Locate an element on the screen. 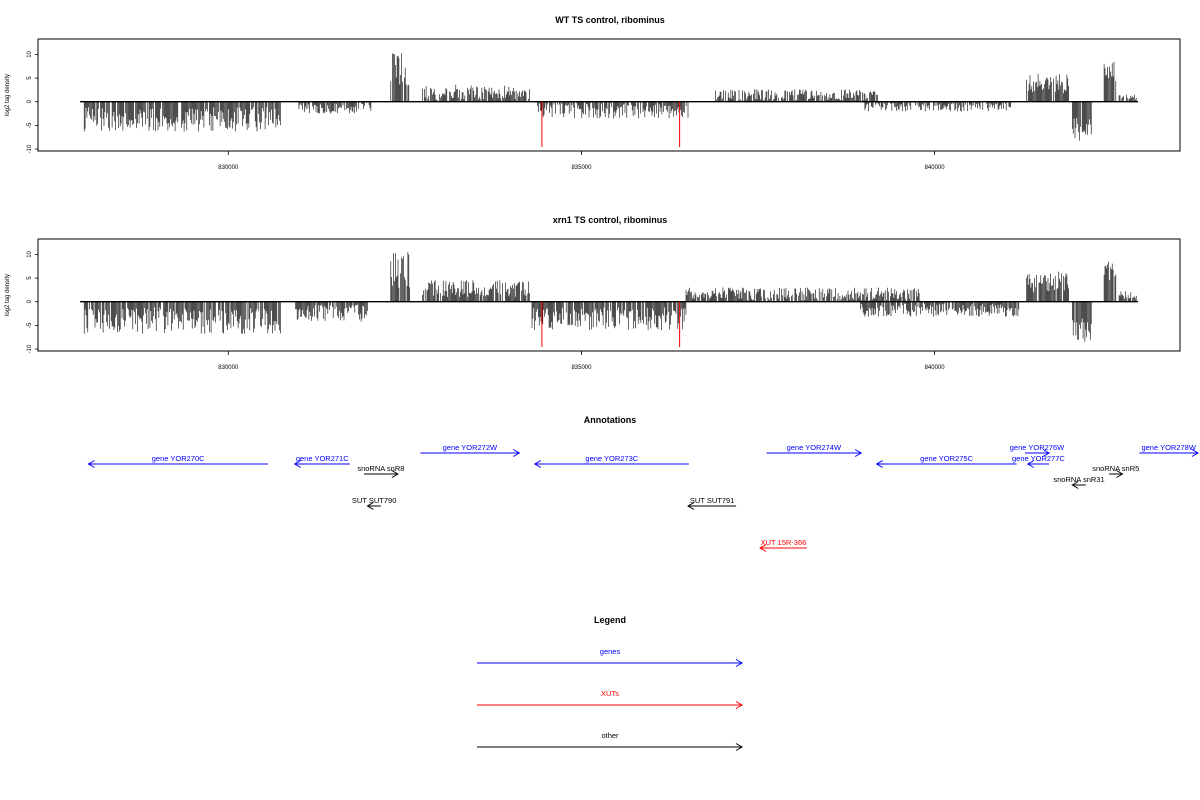 The height and width of the screenshot is (800, 1200). legend-label: genes is located at coordinates (610, 651).